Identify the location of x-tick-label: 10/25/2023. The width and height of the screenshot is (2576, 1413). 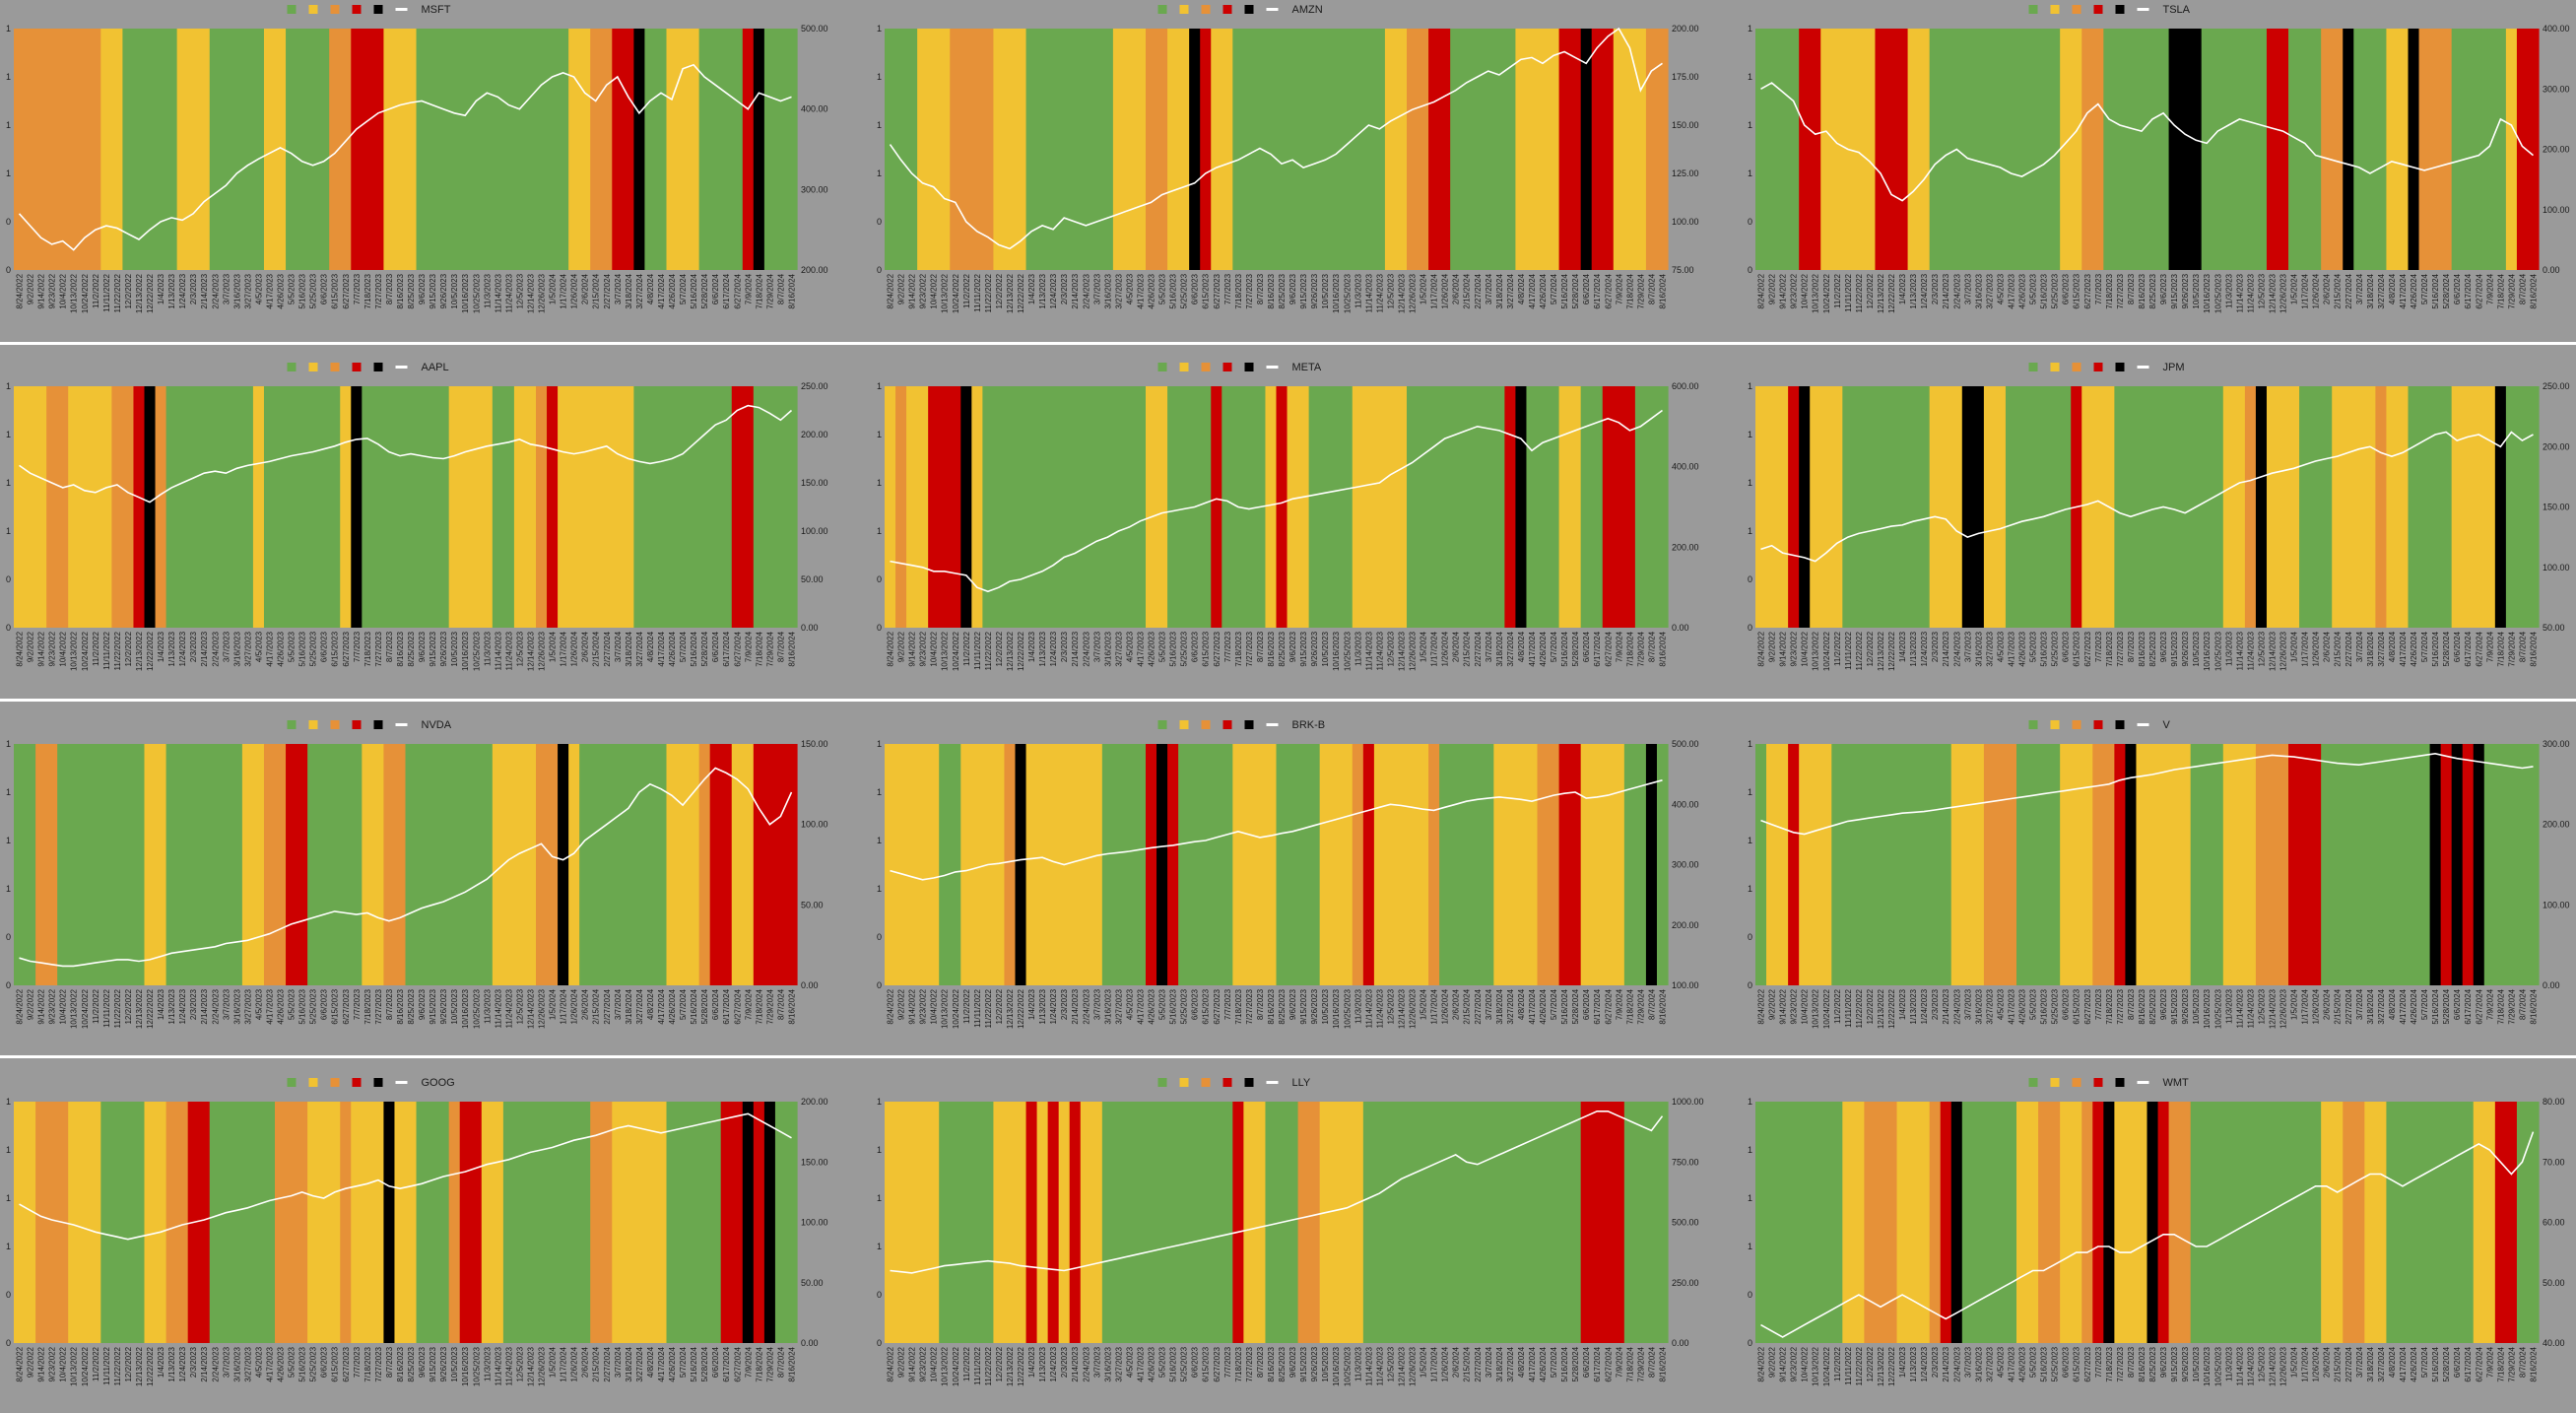
(477, 651).